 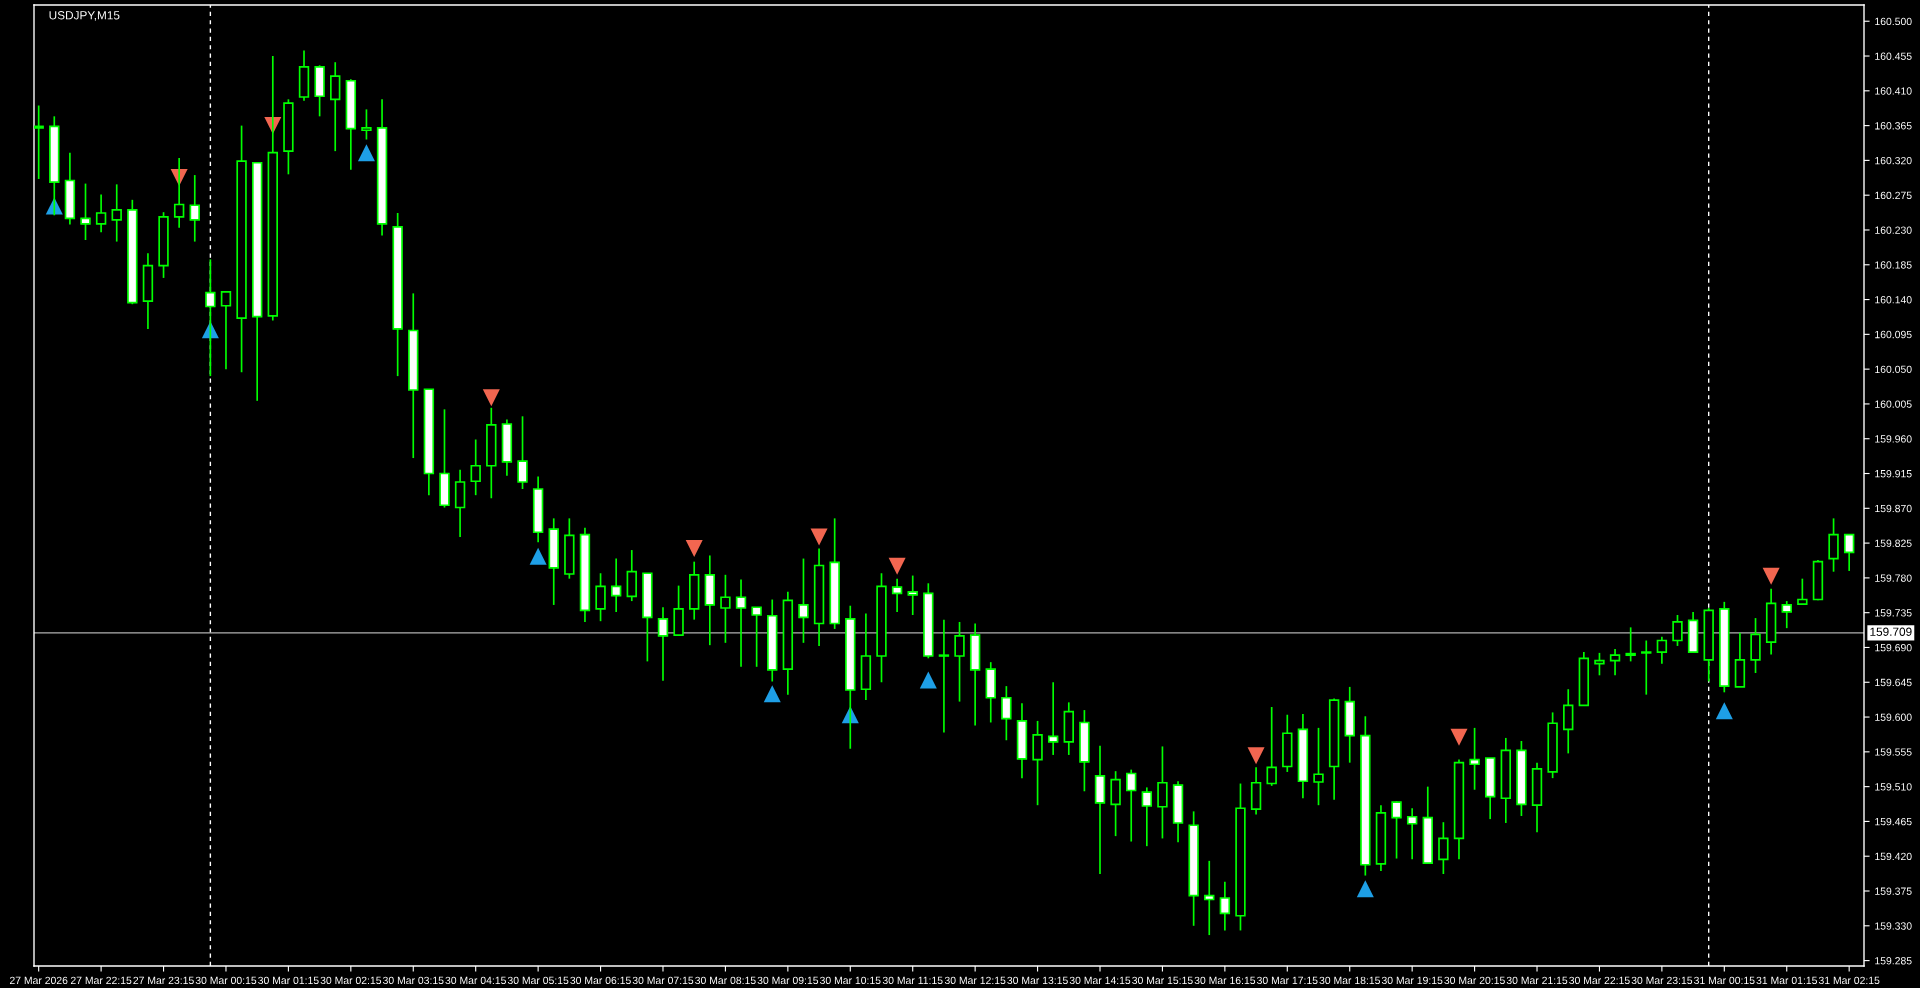 I want to click on x-tick-label: 30 Mar 18:15, so click(x=1349, y=980).